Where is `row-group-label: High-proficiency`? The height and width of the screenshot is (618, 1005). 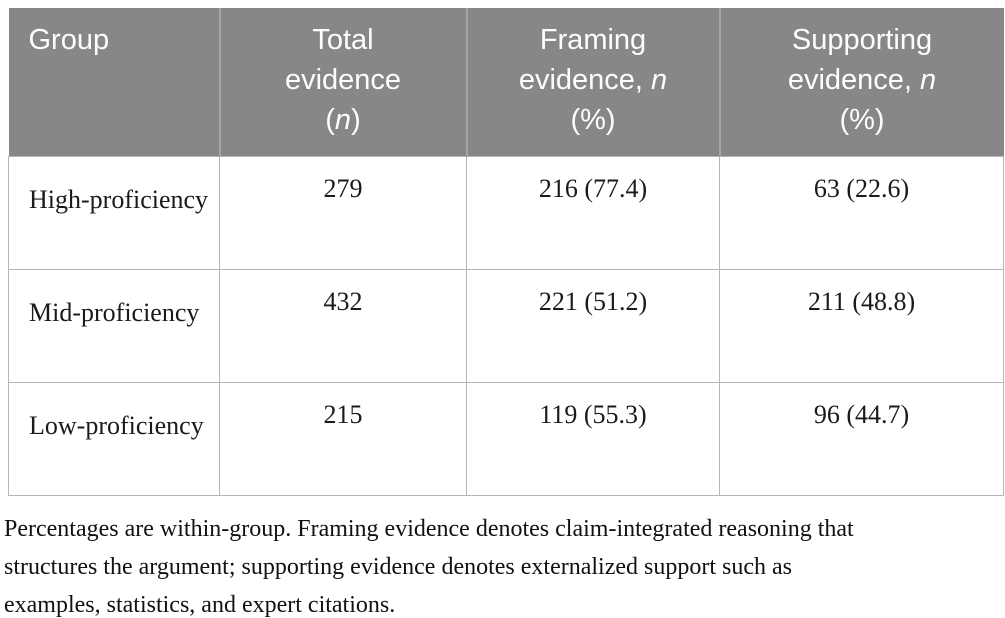
row-group-label: High-proficiency is located at coordinates (114, 213).